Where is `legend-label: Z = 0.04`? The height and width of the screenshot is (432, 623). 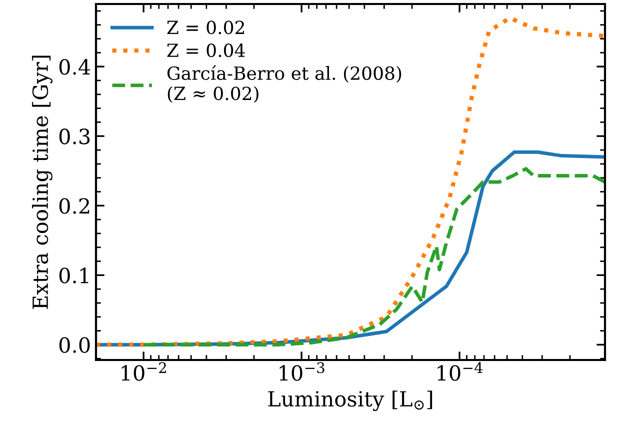 legend-label: Z = 0.04 is located at coordinates (206, 50).